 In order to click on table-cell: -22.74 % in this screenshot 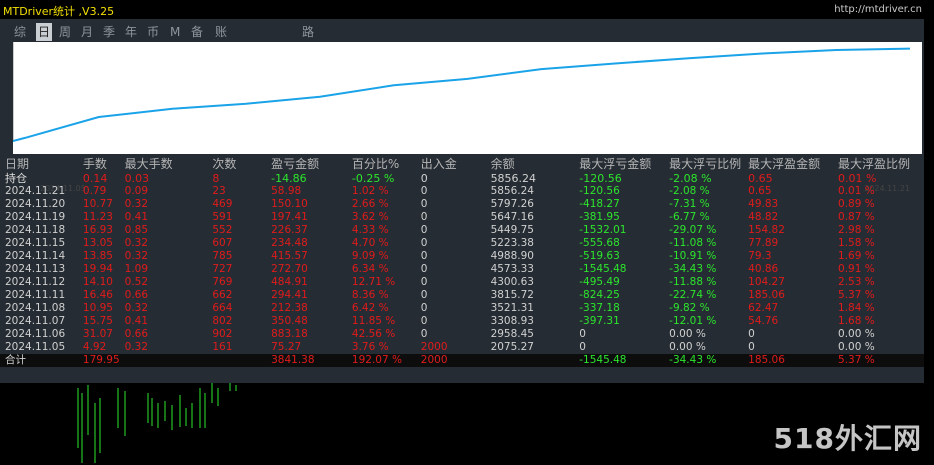, I will do `click(693, 295)`.